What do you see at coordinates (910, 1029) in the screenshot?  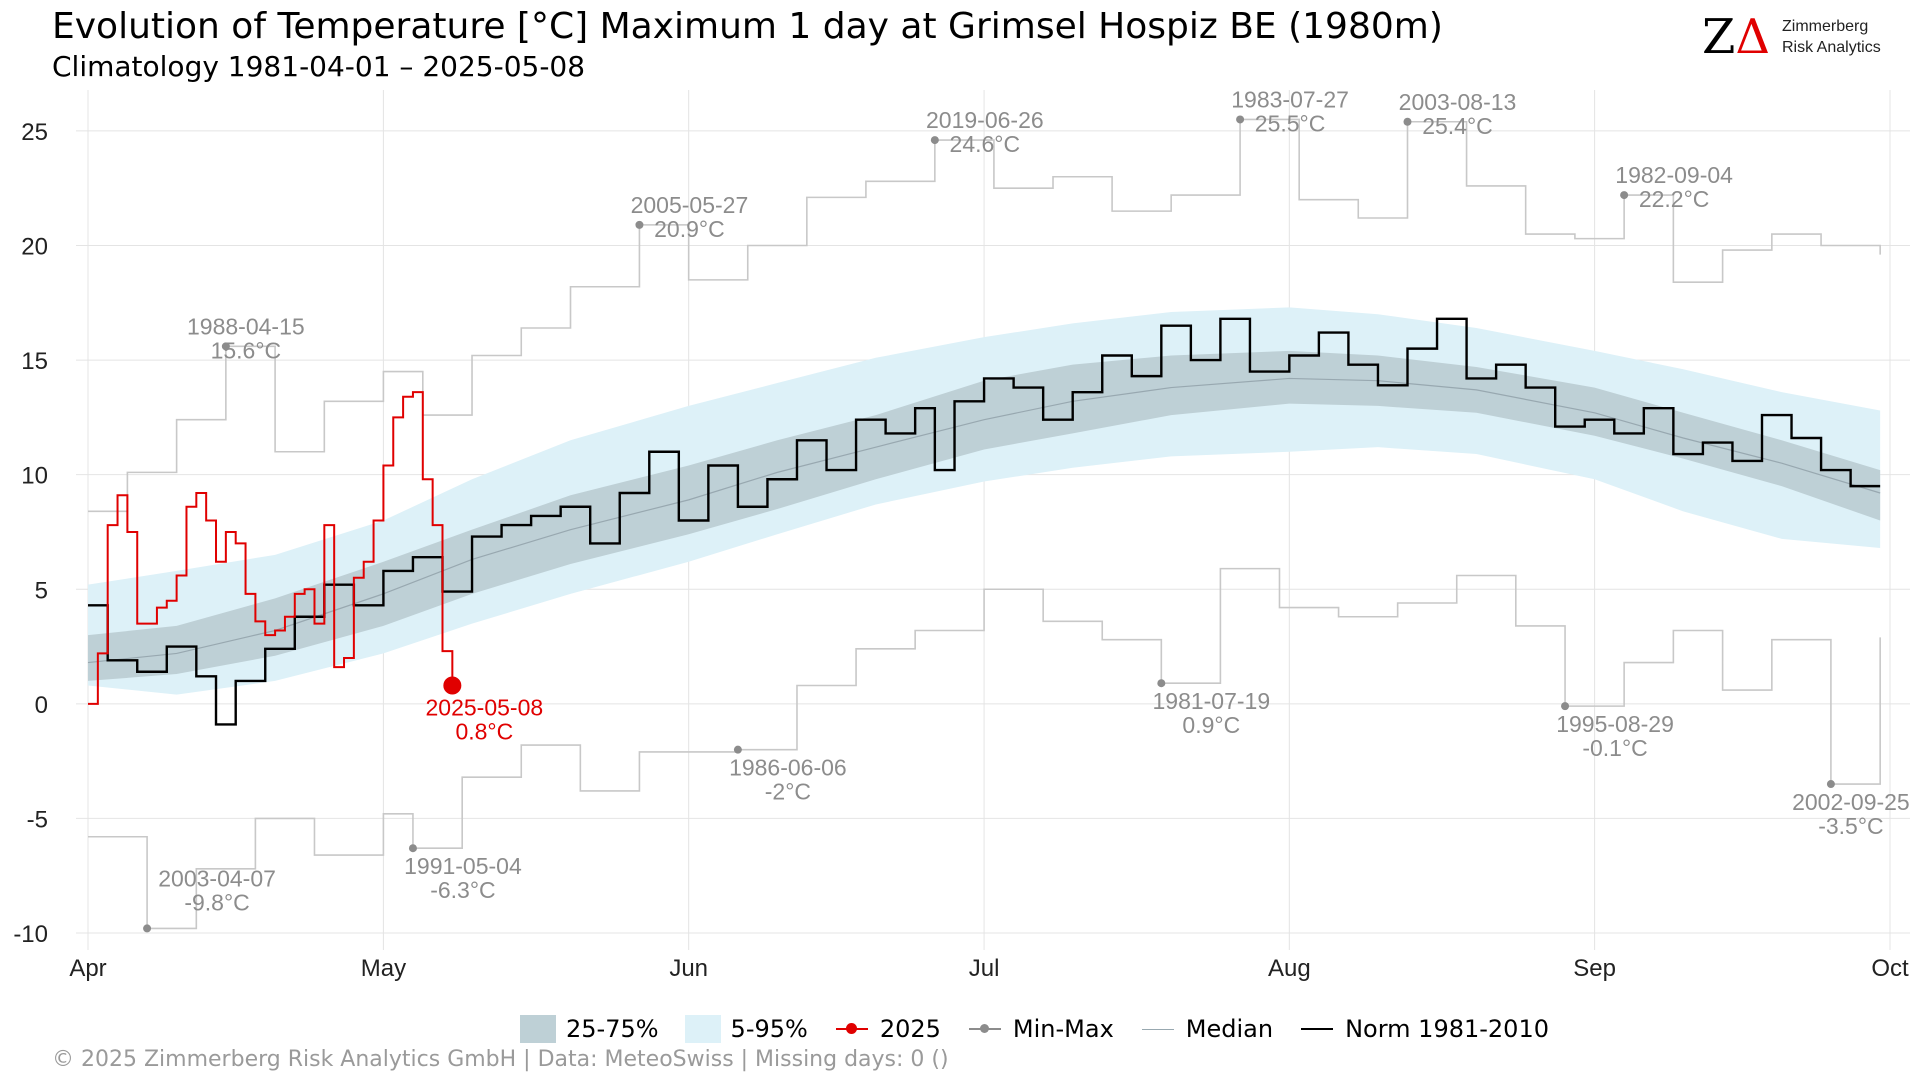 I see `legend-label: 2025` at bounding box center [910, 1029].